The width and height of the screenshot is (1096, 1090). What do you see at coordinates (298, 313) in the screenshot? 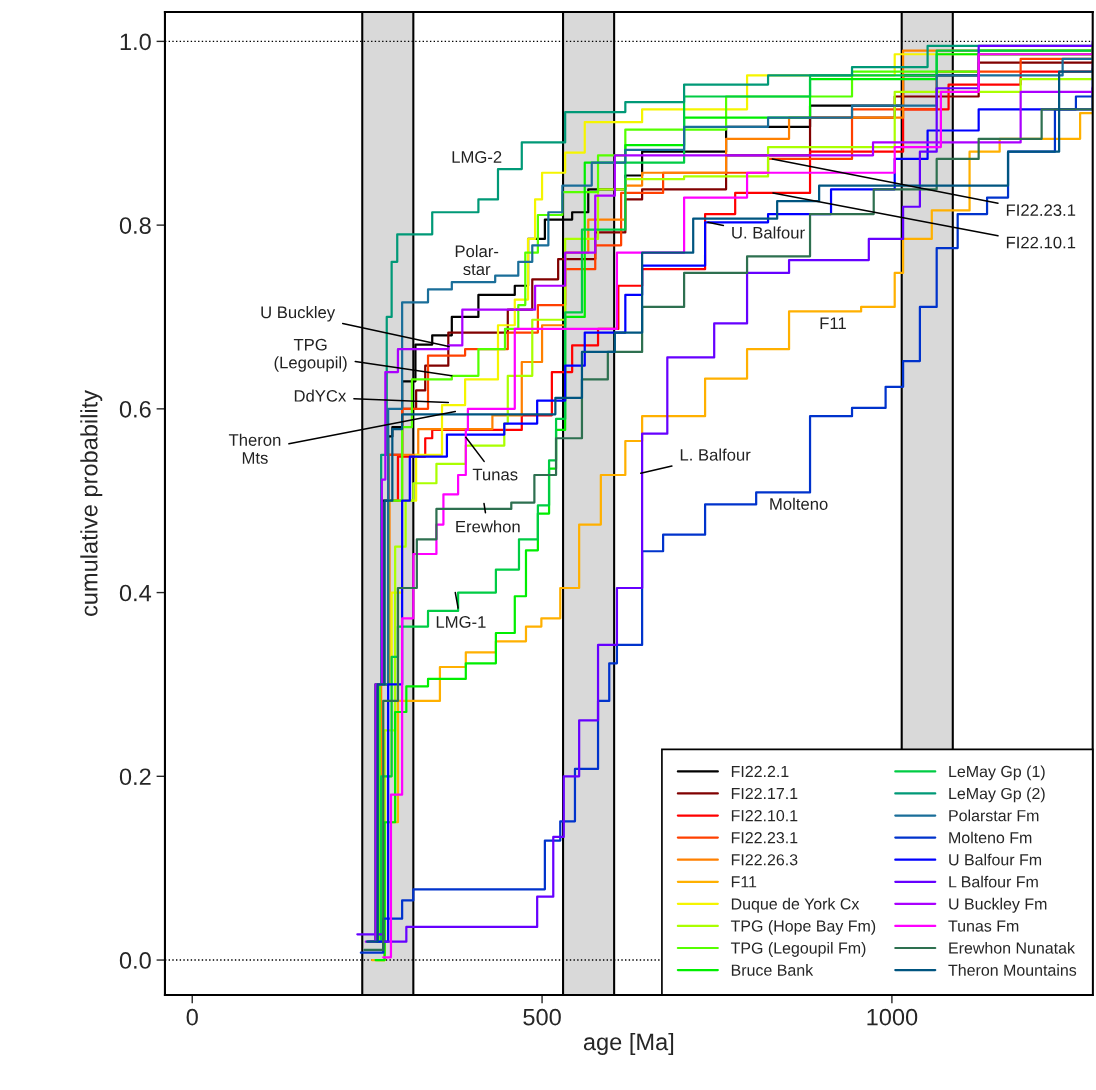
I see `annotation: U Buckley` at bounding box center [298, 313].